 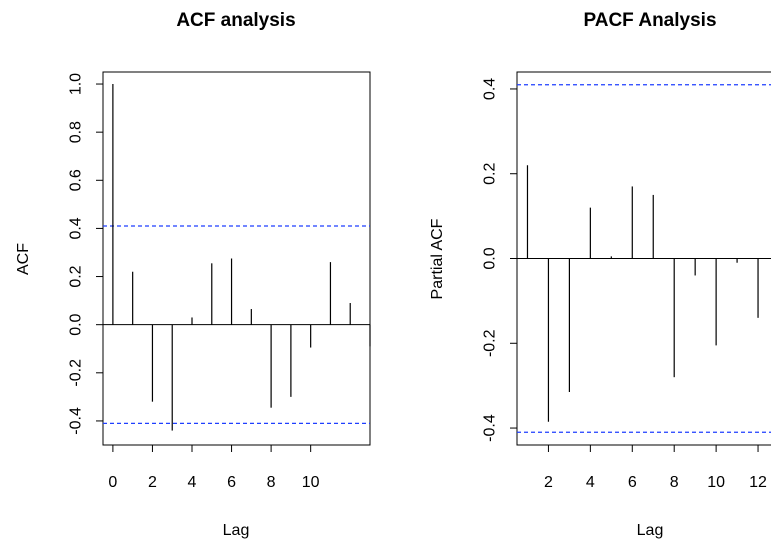 What do you see at coordinates (548, 482) in the screenshot?
I see `pacf-x-tick-label: 2` at bounding box center [548, 482].